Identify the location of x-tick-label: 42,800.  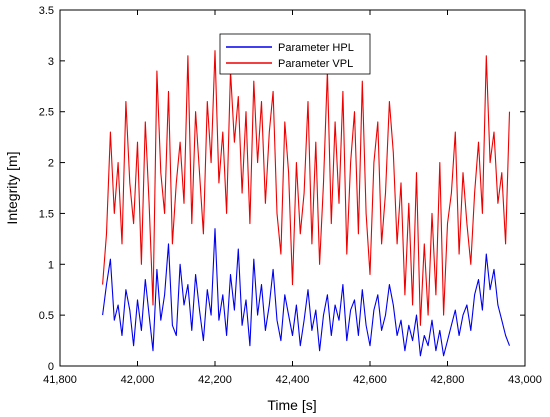
(448, 380).